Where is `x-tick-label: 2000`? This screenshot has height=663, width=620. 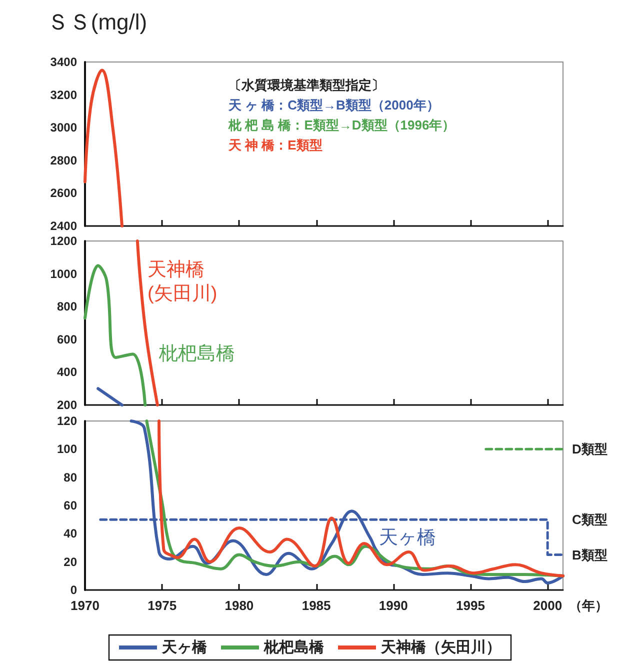 x-tick-label: 2000 is located at coordinates (547, 605).